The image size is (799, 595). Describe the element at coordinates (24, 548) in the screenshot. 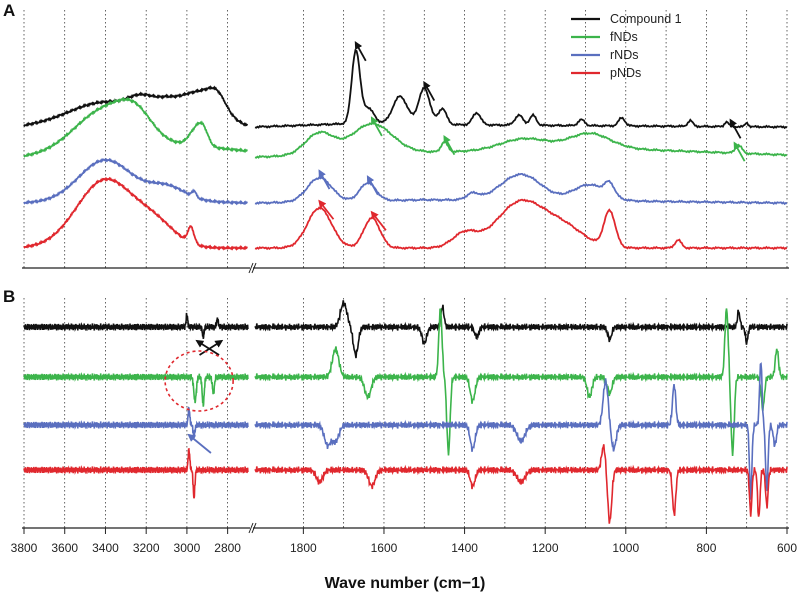

I see `tick-label-3800: 3800` at that location.